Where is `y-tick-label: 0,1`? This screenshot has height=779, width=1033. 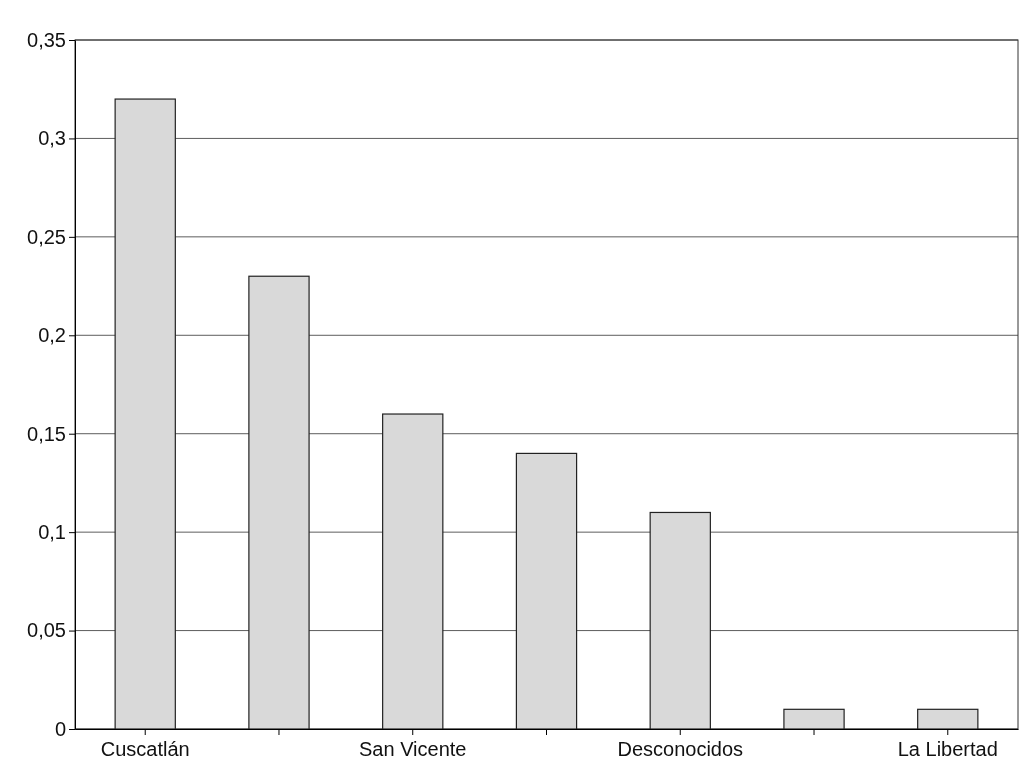 y-tick-label: 0,1 is located at coordinates (52, 532).